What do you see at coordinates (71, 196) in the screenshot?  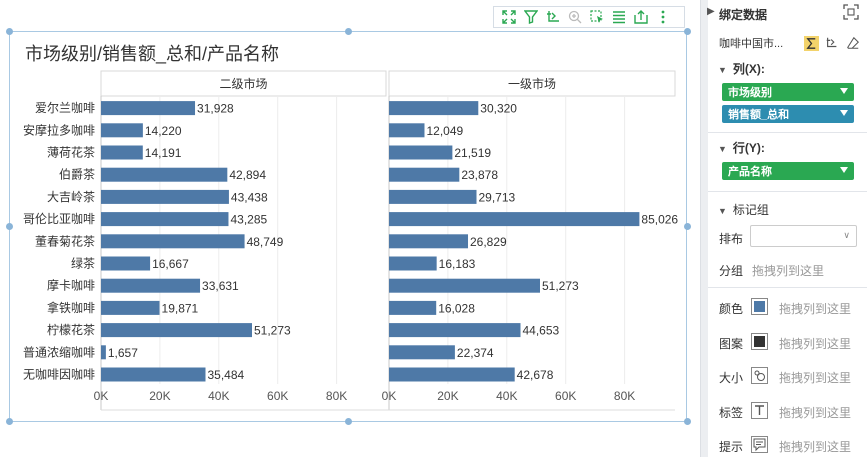 I see `category-label: 大吉岭茶` at bounding box center [71, 196].